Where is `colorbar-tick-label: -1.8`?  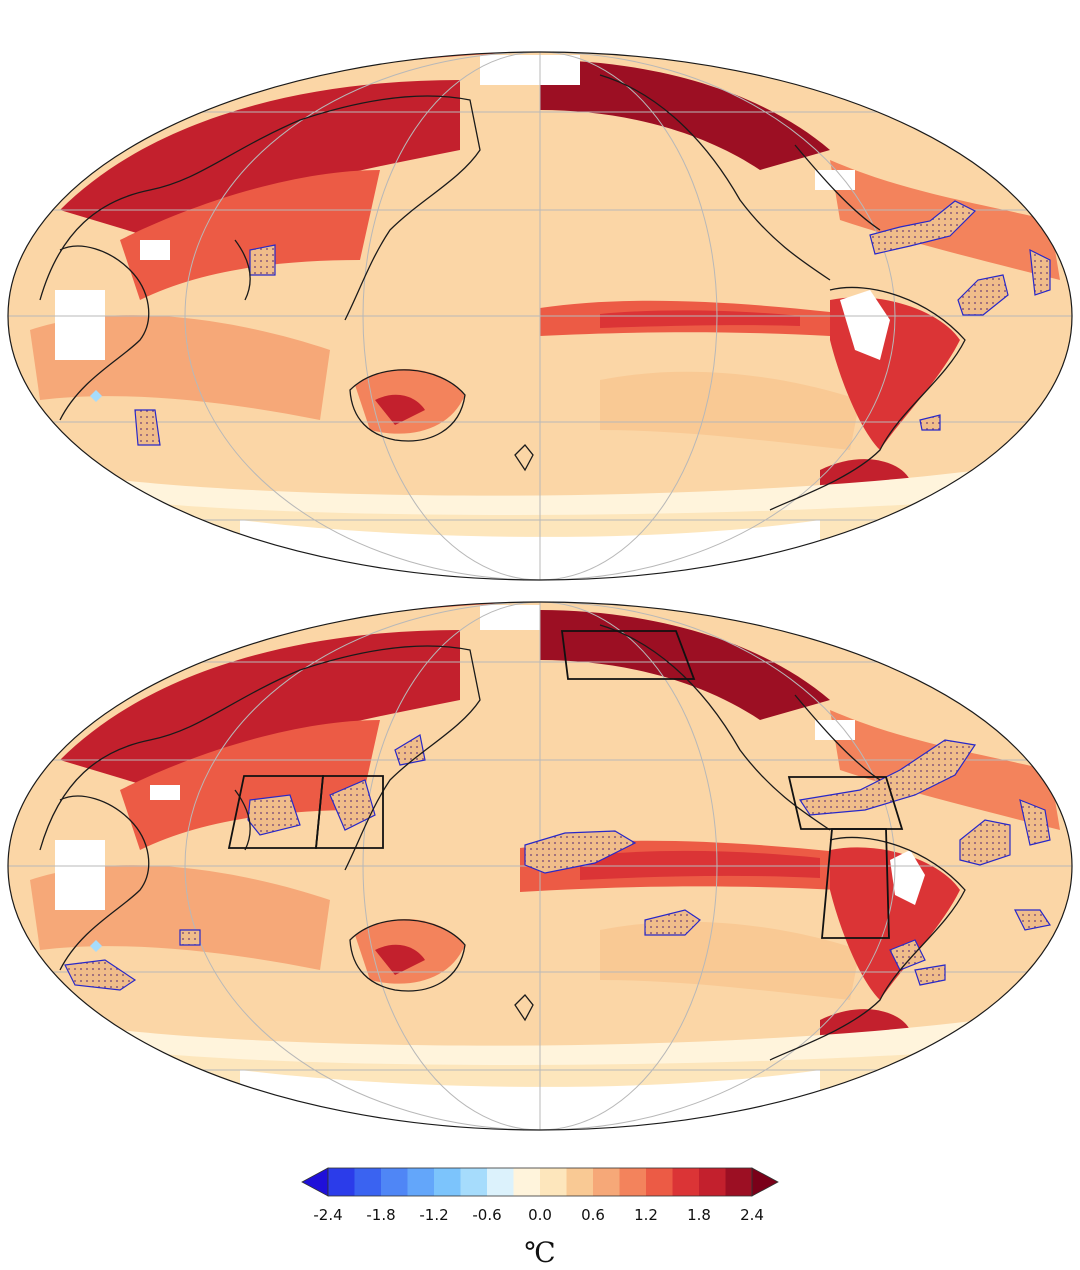
colorbar-tick-label: -1.8 is located at coordinates (380, 1215).